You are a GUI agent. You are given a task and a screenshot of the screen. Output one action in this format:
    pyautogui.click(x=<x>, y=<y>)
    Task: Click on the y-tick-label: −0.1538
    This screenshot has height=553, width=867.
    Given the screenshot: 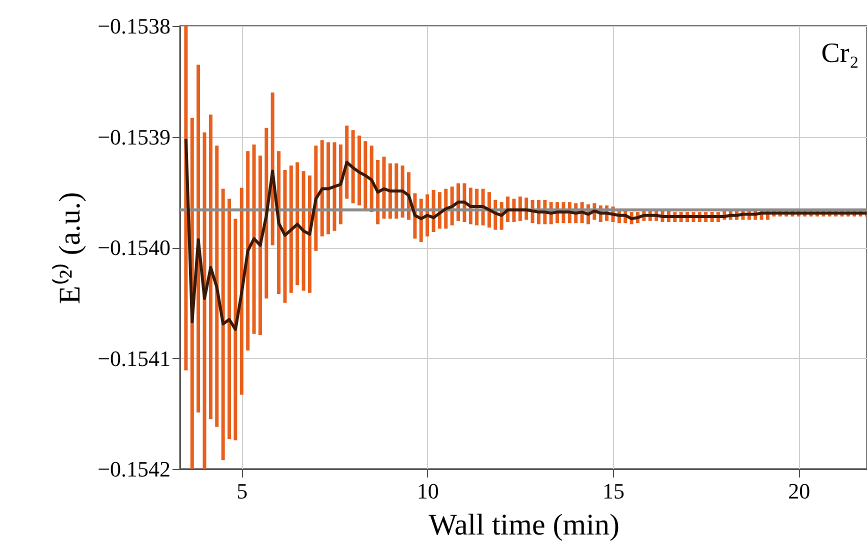 What is the action you would take?
    pyautogui.click(x=134, y=26)
    